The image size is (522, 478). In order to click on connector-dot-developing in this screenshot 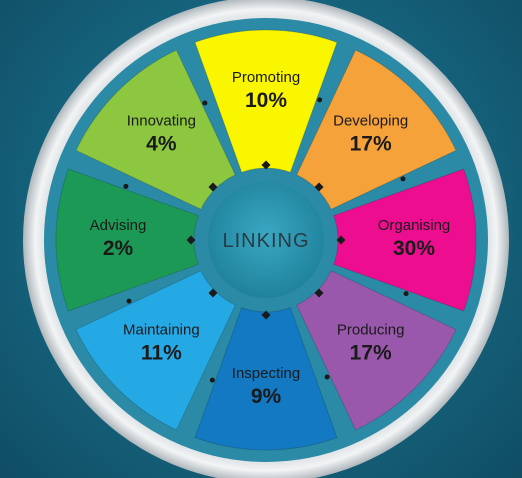, I will do `click(403, 179)`.